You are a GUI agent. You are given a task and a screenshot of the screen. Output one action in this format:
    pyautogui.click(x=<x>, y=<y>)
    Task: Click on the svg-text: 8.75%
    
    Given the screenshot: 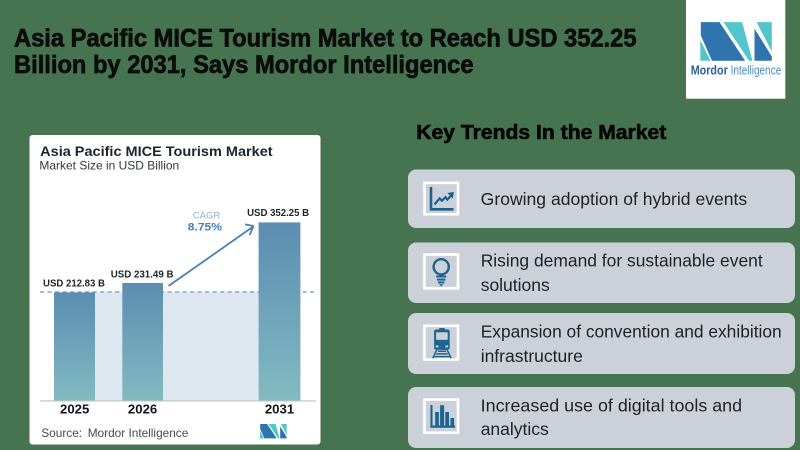 What is the action you would take?
    pyautogui.click(x=205, y=228)
    